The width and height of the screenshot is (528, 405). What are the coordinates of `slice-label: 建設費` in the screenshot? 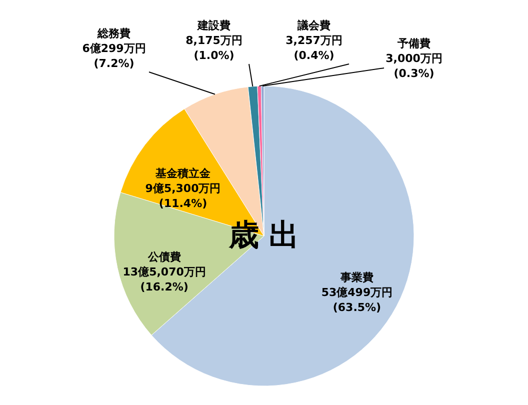 It's located at (213, 25).